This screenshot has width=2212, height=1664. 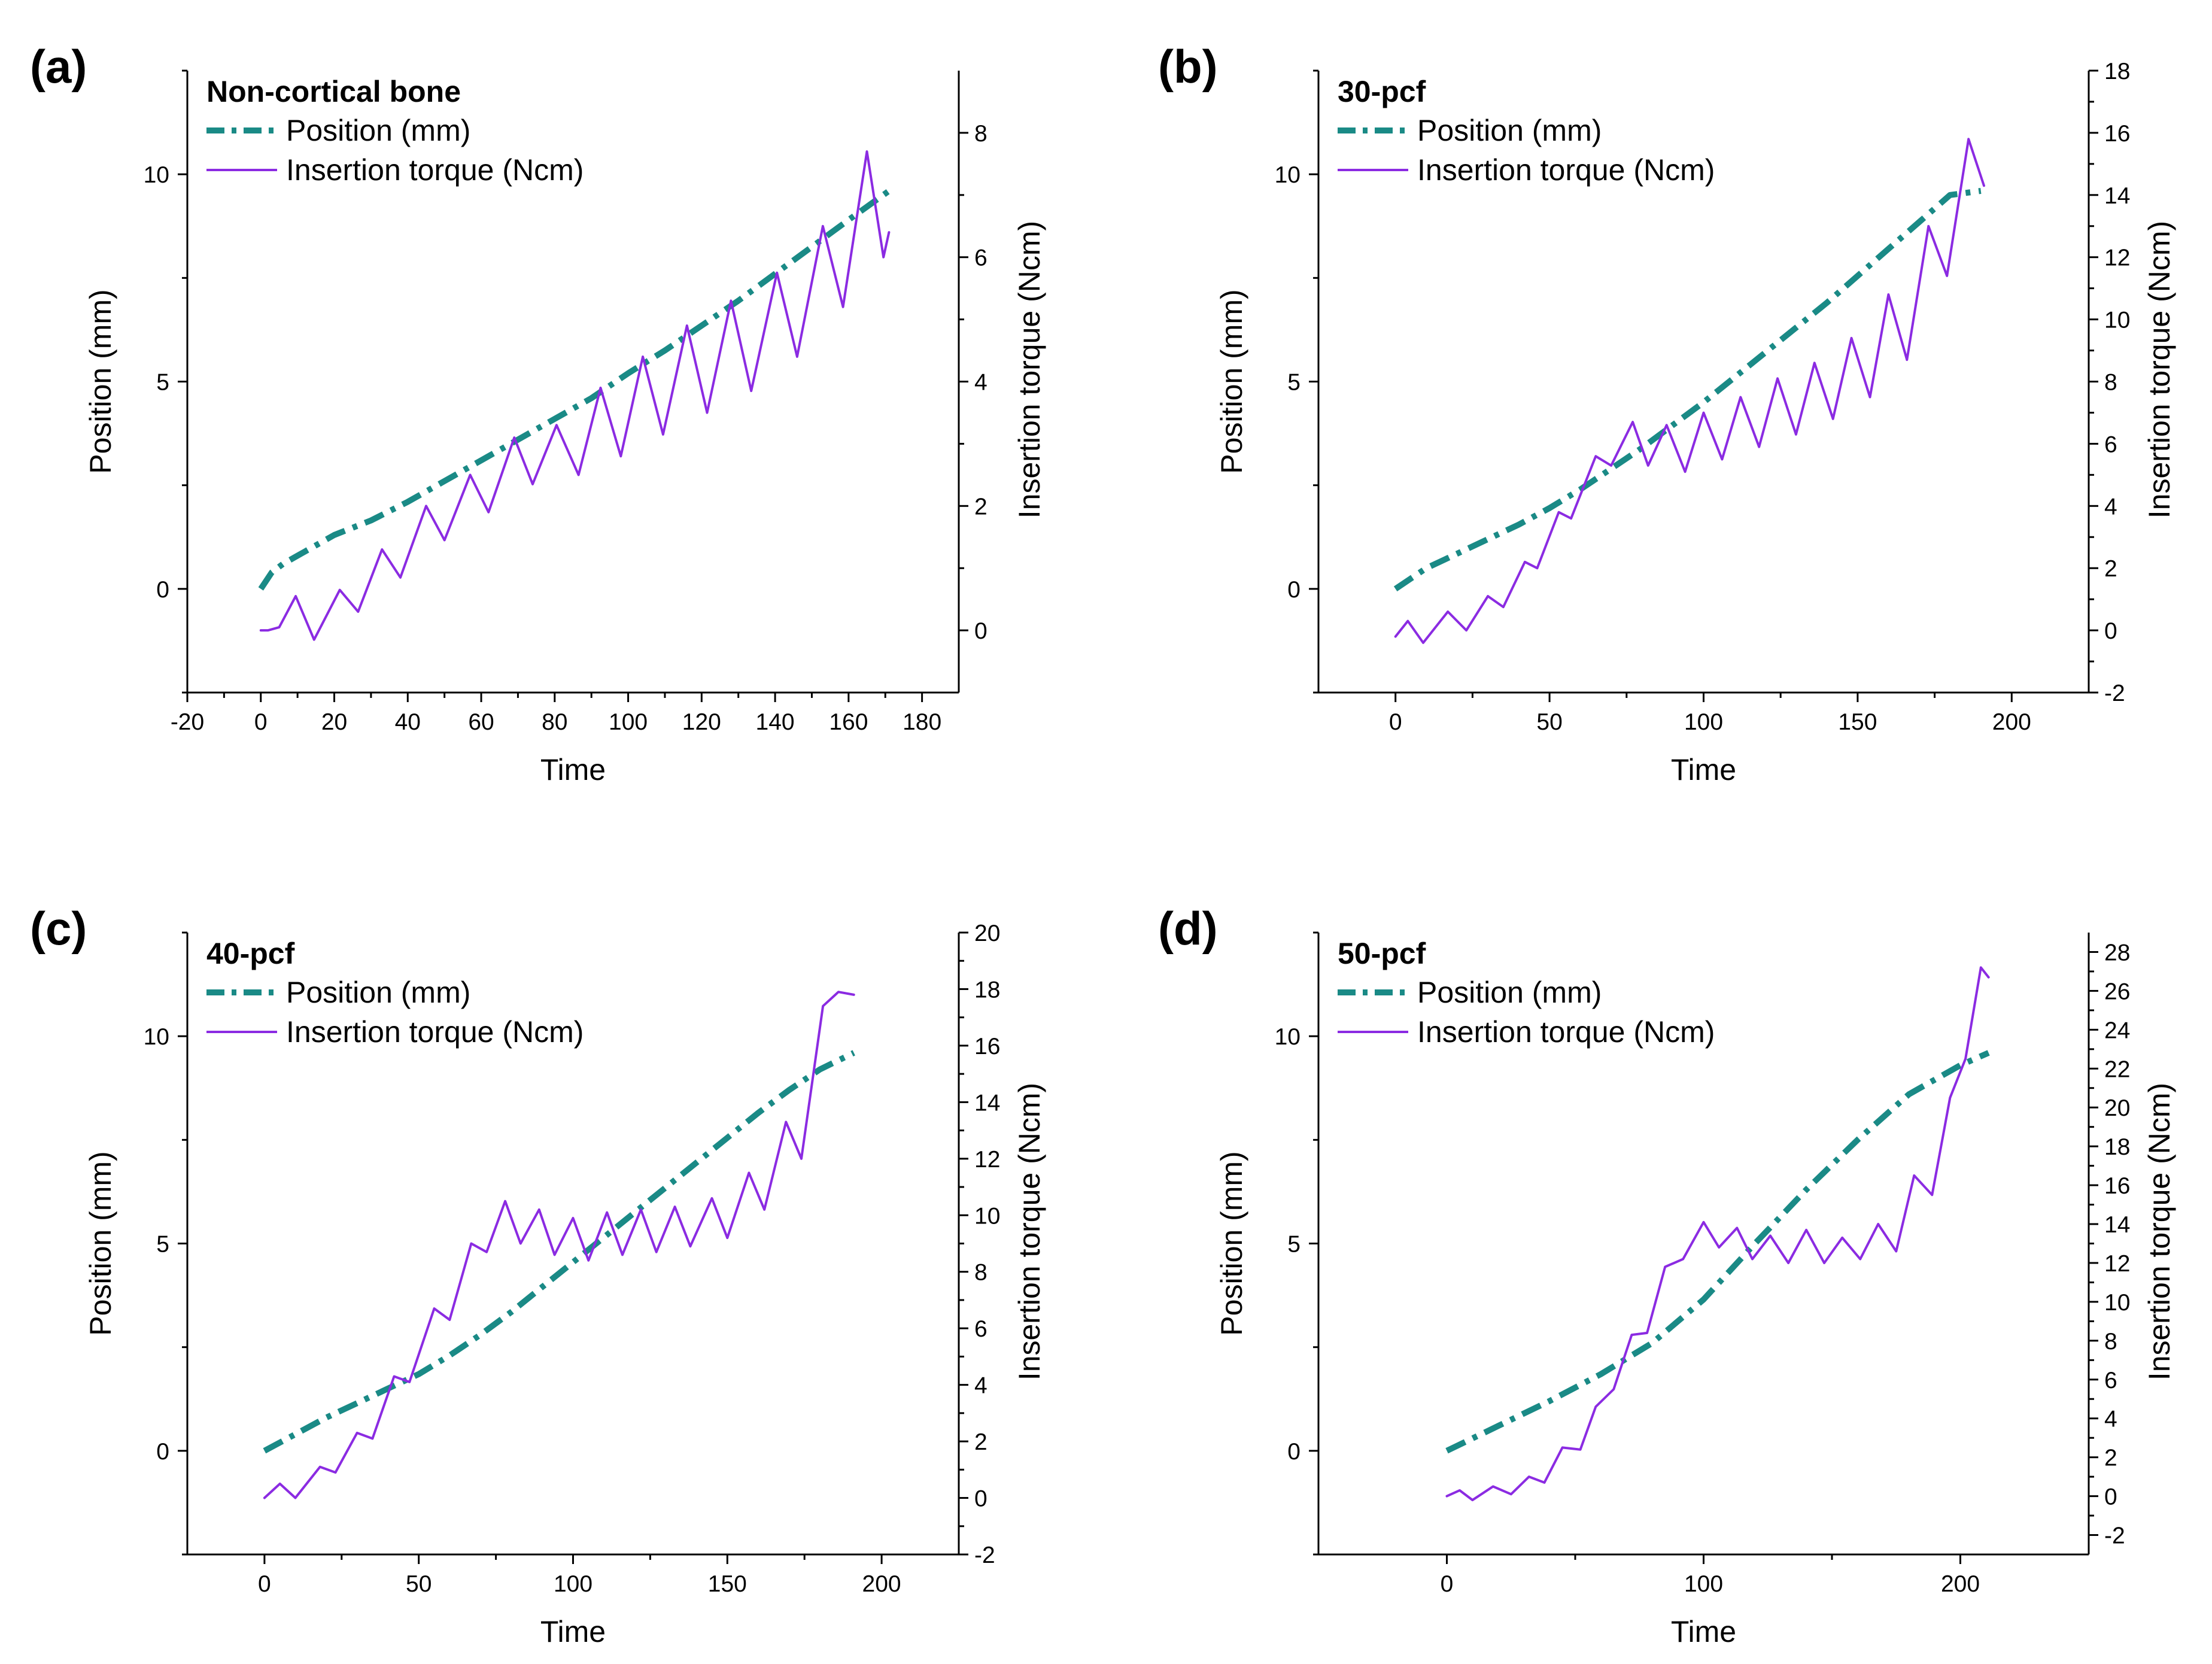 What do you see at coordinates (922, 722) in the screenshot?
I see `x-tick-label: 180` at bounding box center [922, 722].